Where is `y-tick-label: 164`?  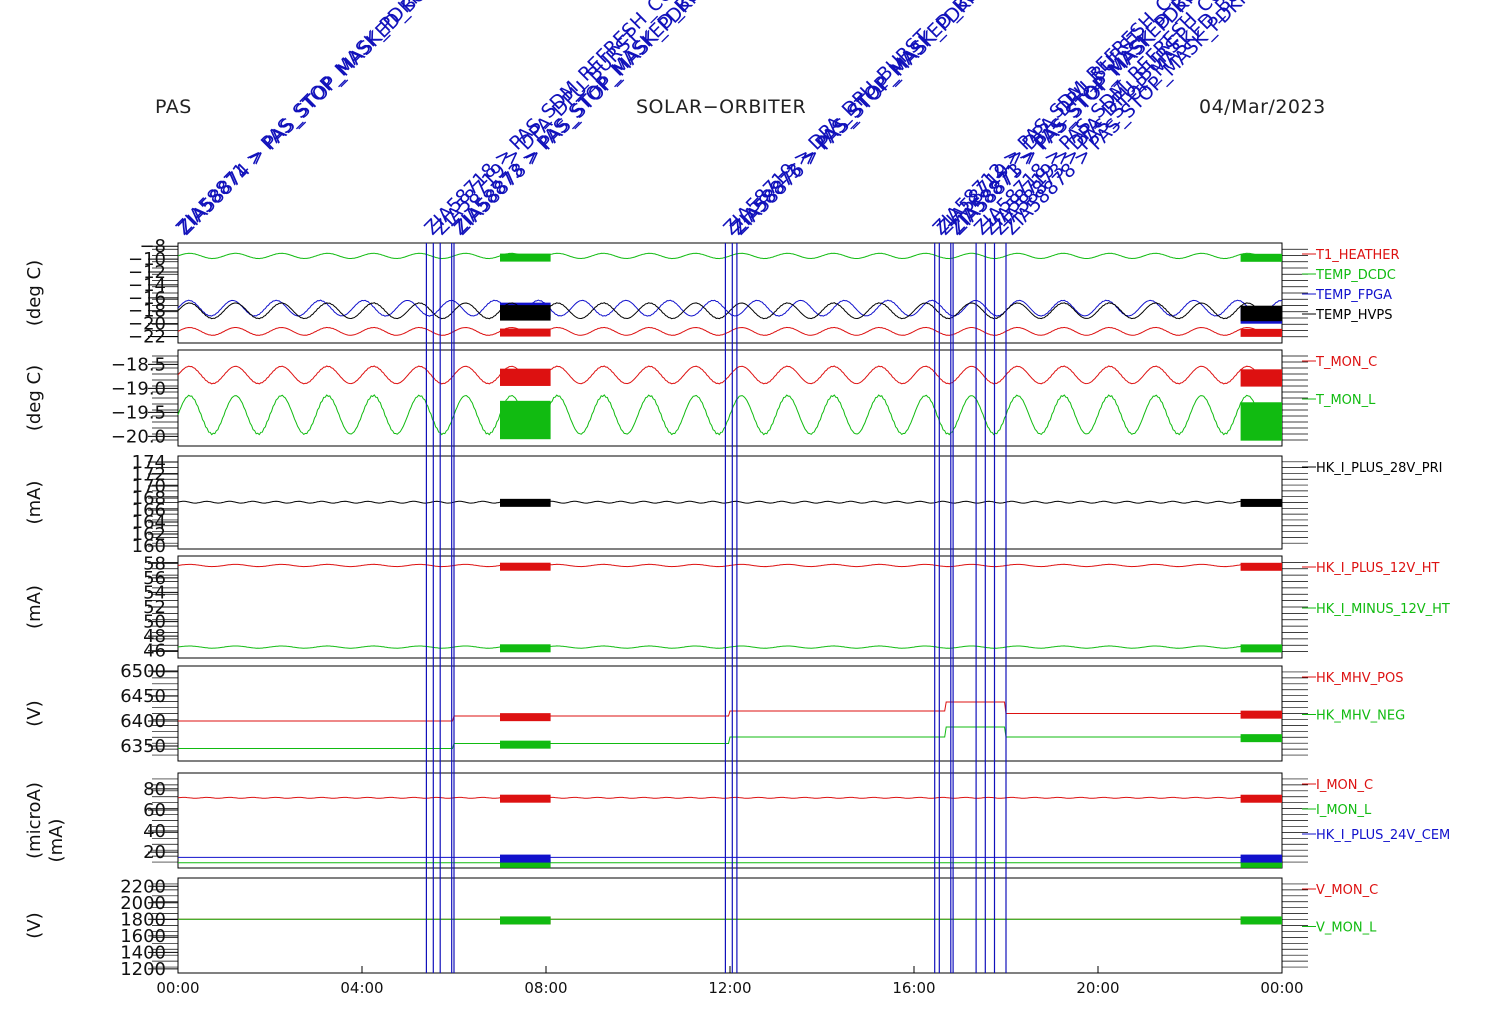
y-tick-label: 164 is located at coordinates (149, 522).